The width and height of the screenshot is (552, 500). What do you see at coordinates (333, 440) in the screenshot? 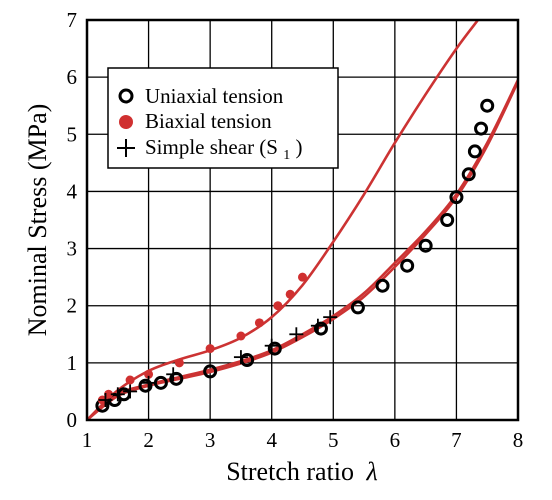
I see `x-tick-label: 5` at bounding box center [333, 440].